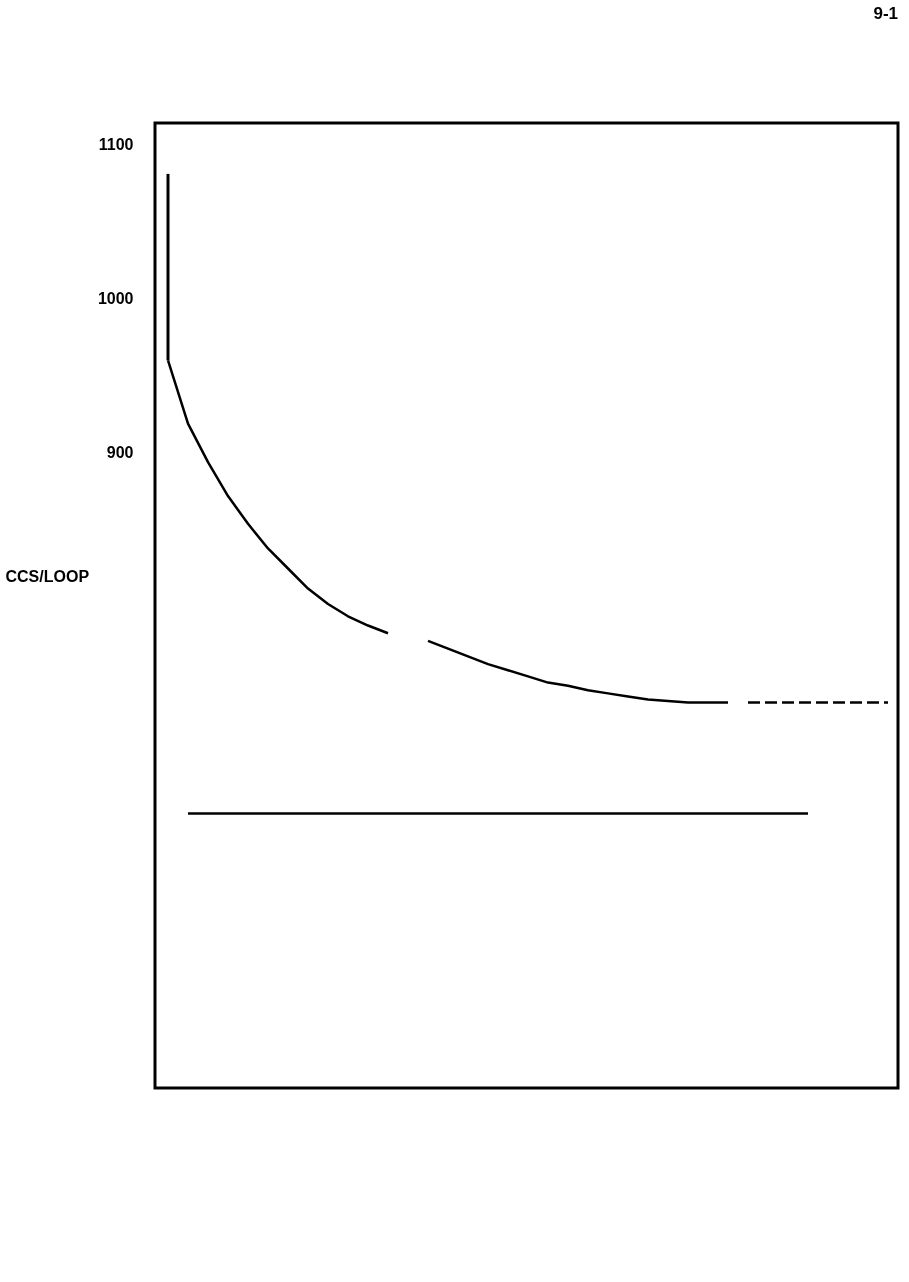 Image resolution: width=909 pixels, height=1282 pixels. I want to click on text: 9-1, so click(885, 13).